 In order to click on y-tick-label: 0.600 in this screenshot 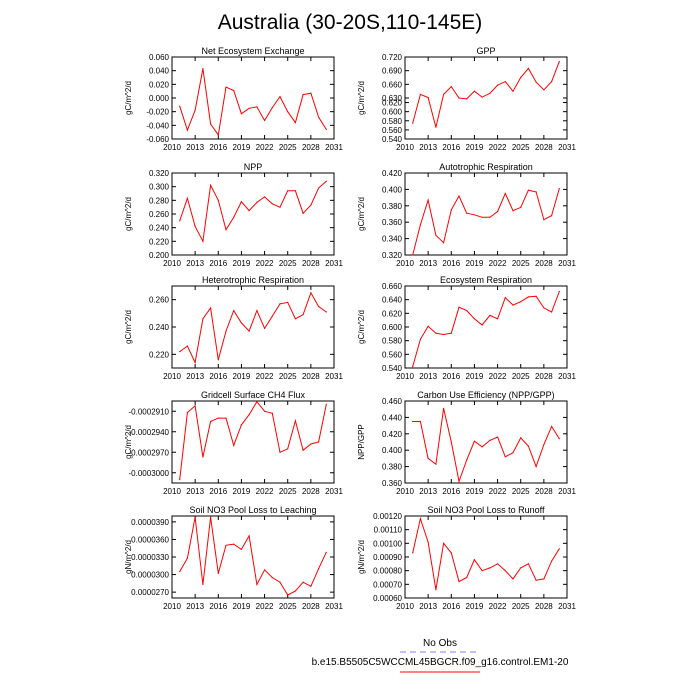, I will do `click(392, 112)`.